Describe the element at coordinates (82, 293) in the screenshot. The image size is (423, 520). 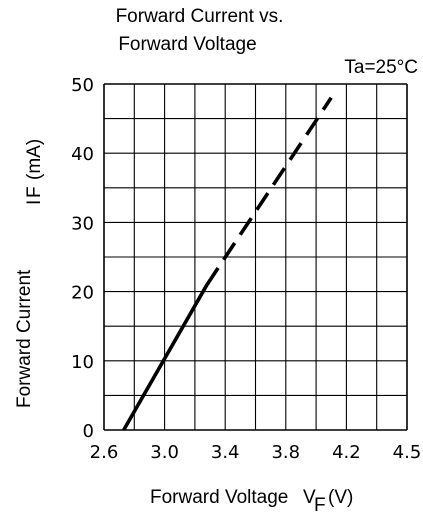
I see `y-tick-label: 20` at that location.